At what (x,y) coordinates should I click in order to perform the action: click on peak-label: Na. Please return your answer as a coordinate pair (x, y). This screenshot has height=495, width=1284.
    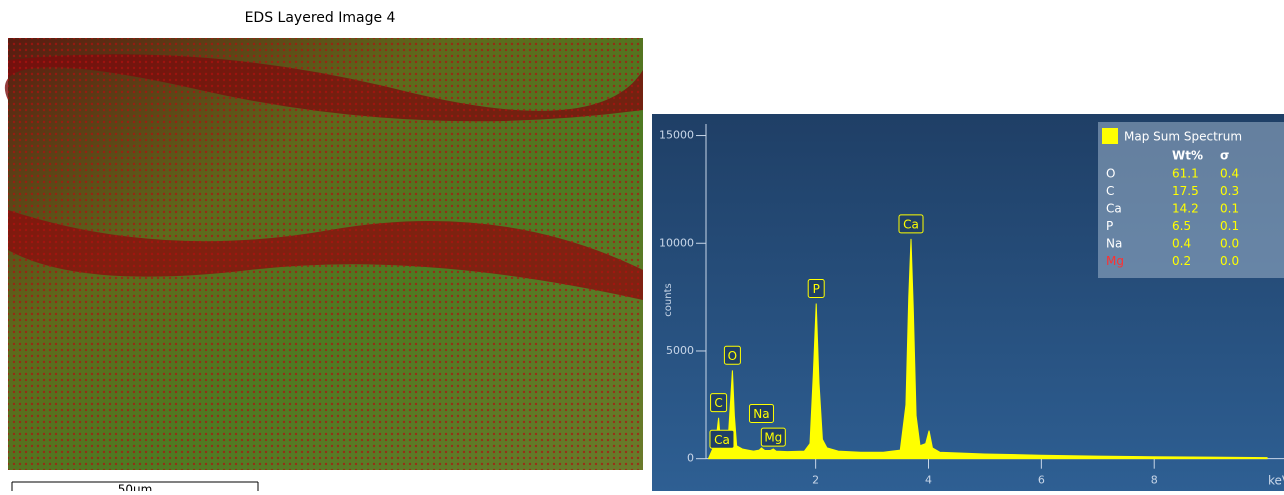
    Looking at the image, I should click on (761, 414).